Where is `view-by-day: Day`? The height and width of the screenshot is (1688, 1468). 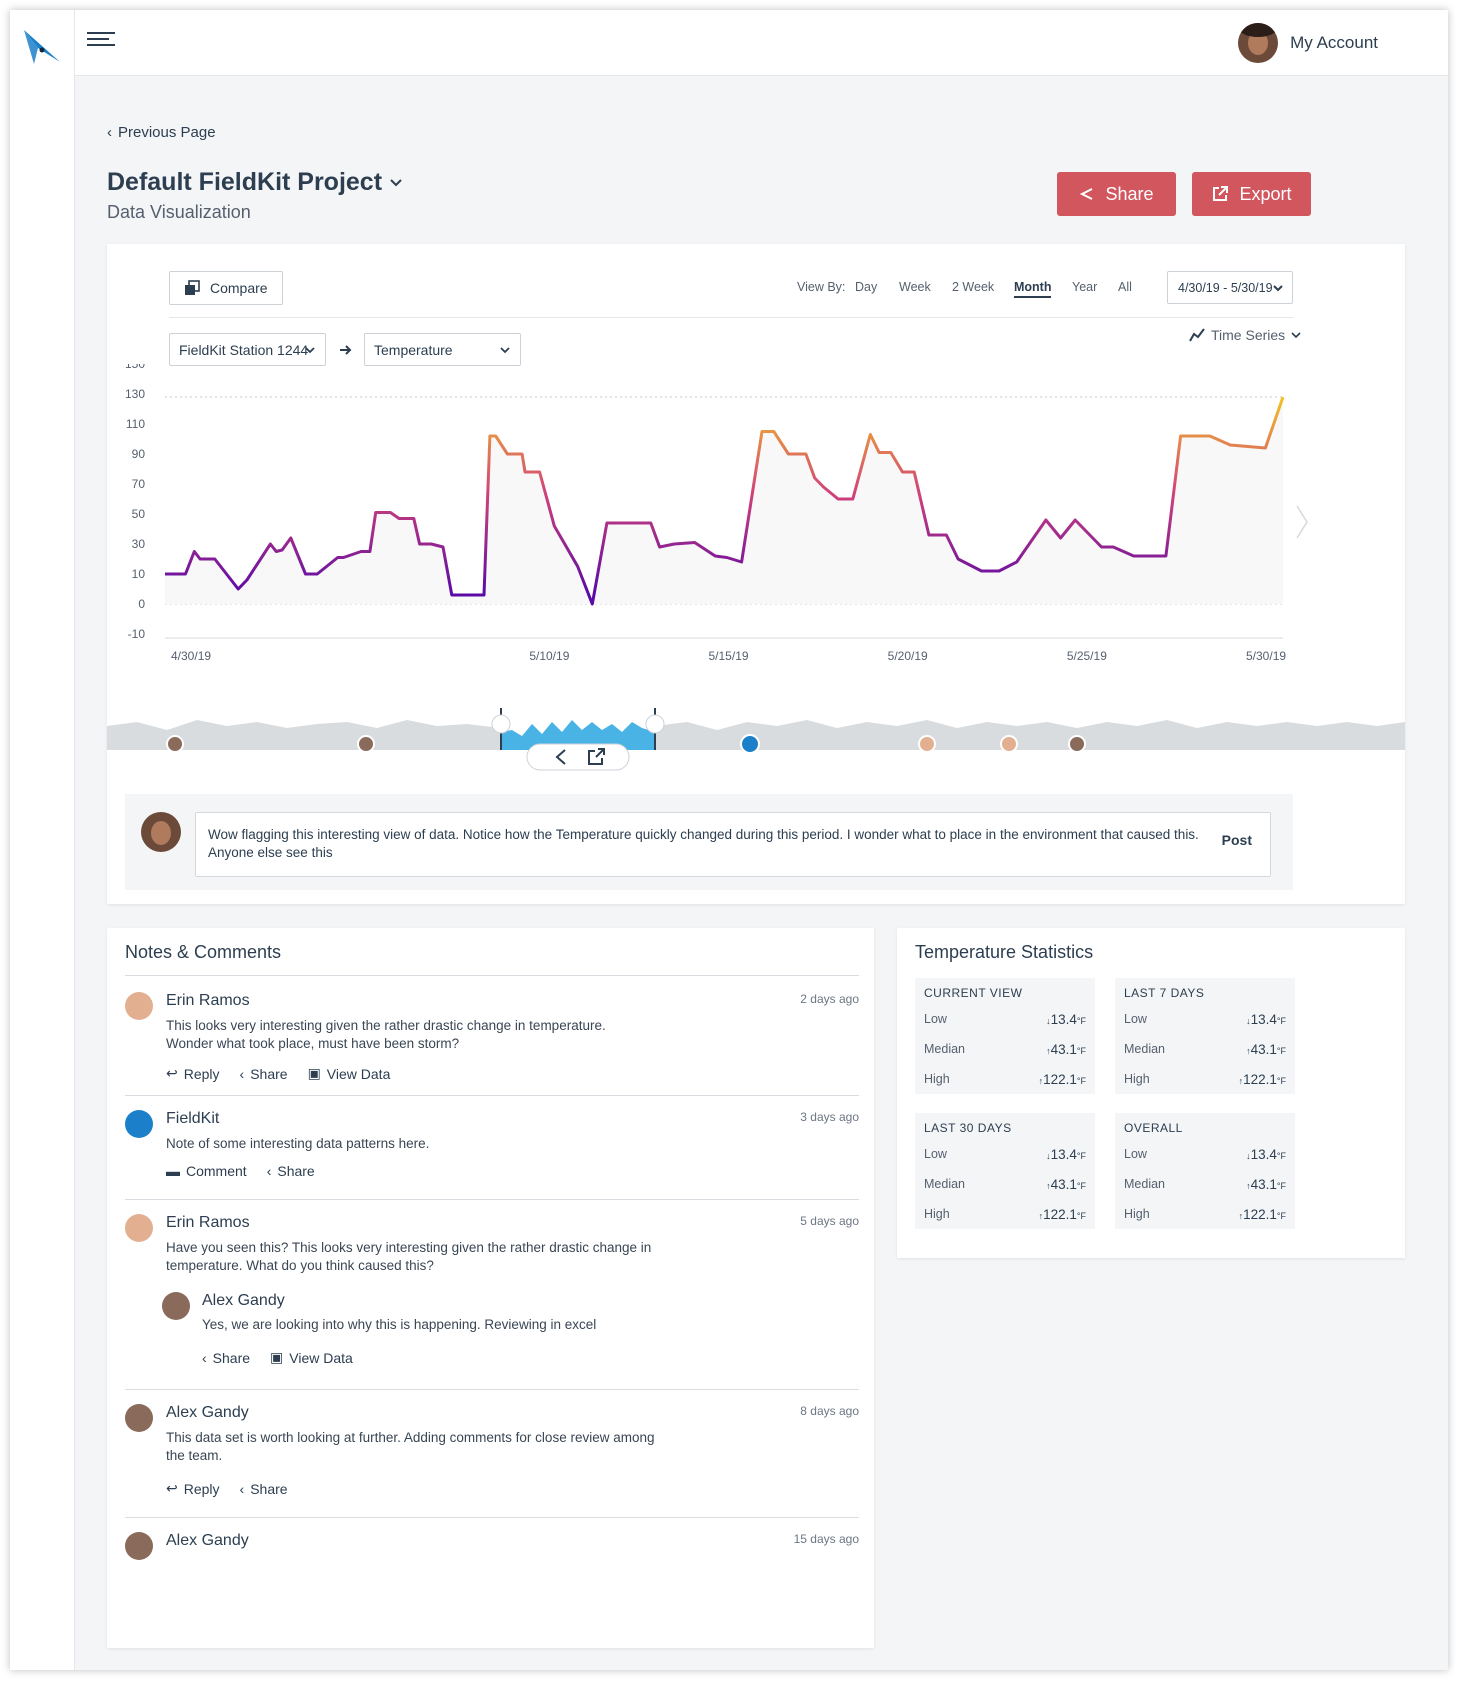
view-by-day: Day is located at coordinates (866, 287).